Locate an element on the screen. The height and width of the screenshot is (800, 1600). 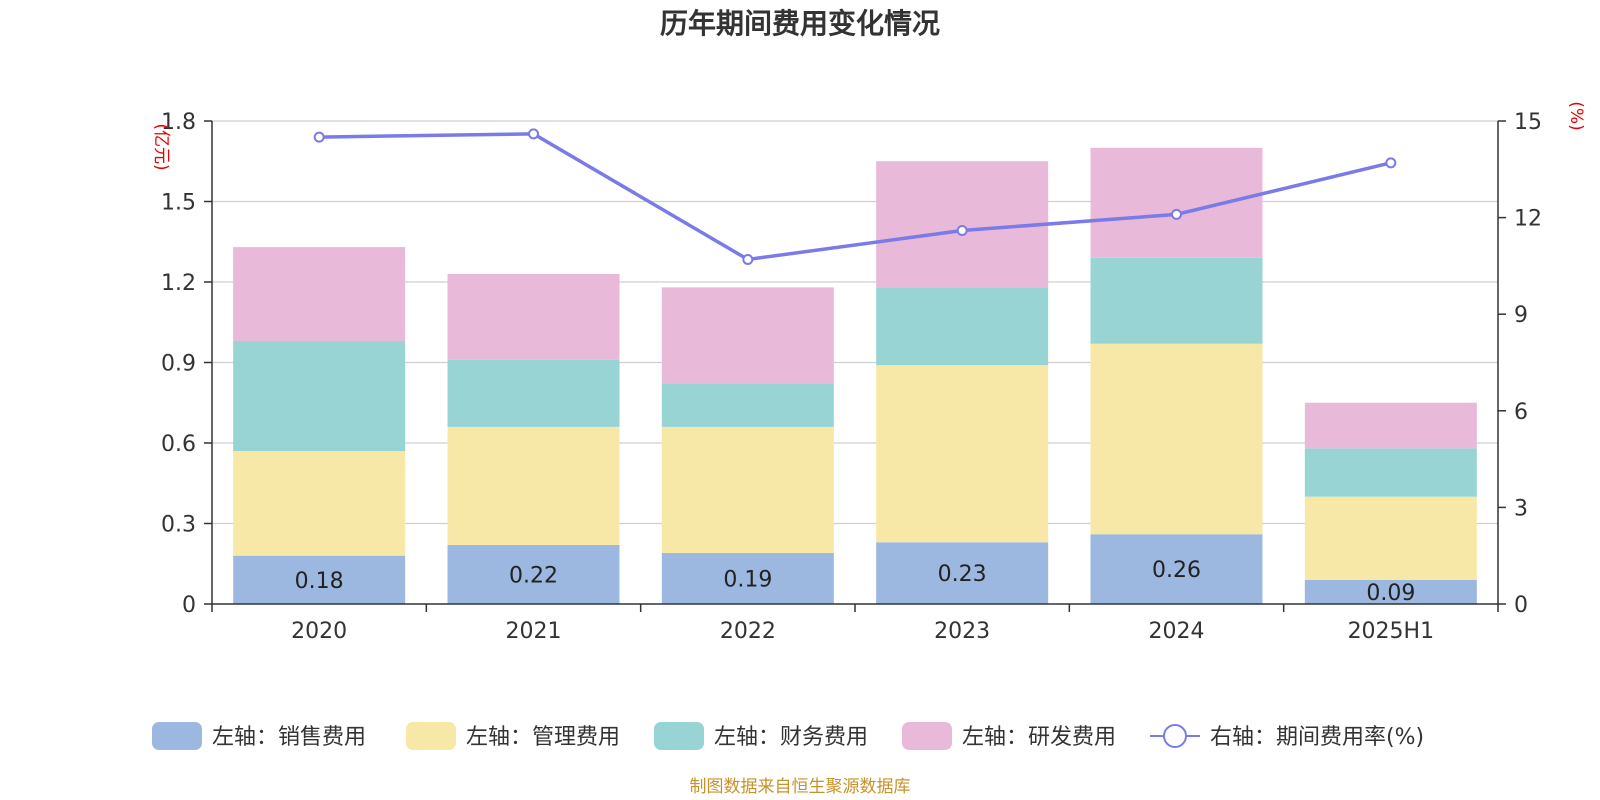
rate-line is located at coordinates (855, 196).